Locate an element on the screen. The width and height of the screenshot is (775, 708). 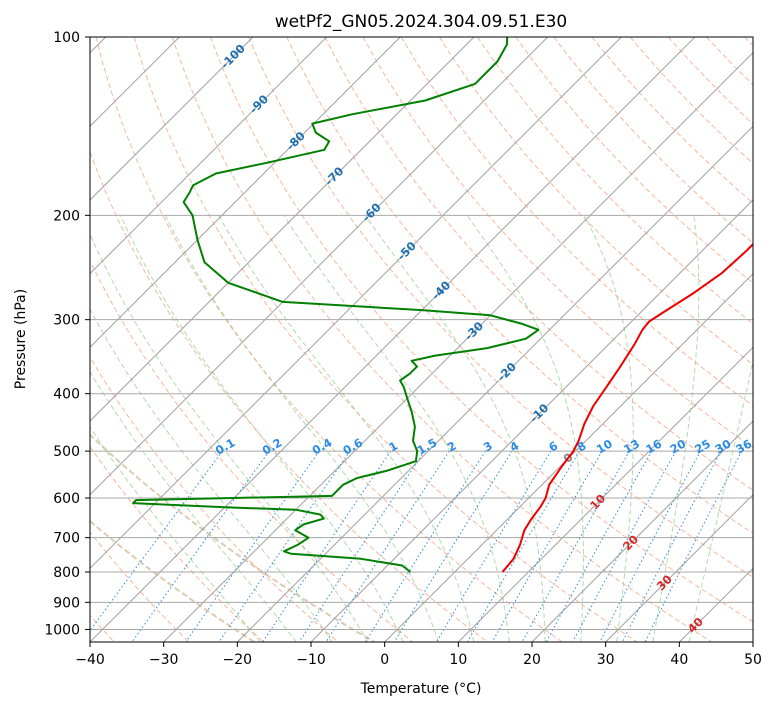
x-tick-label: −10 is located at coordinates (311, 660).